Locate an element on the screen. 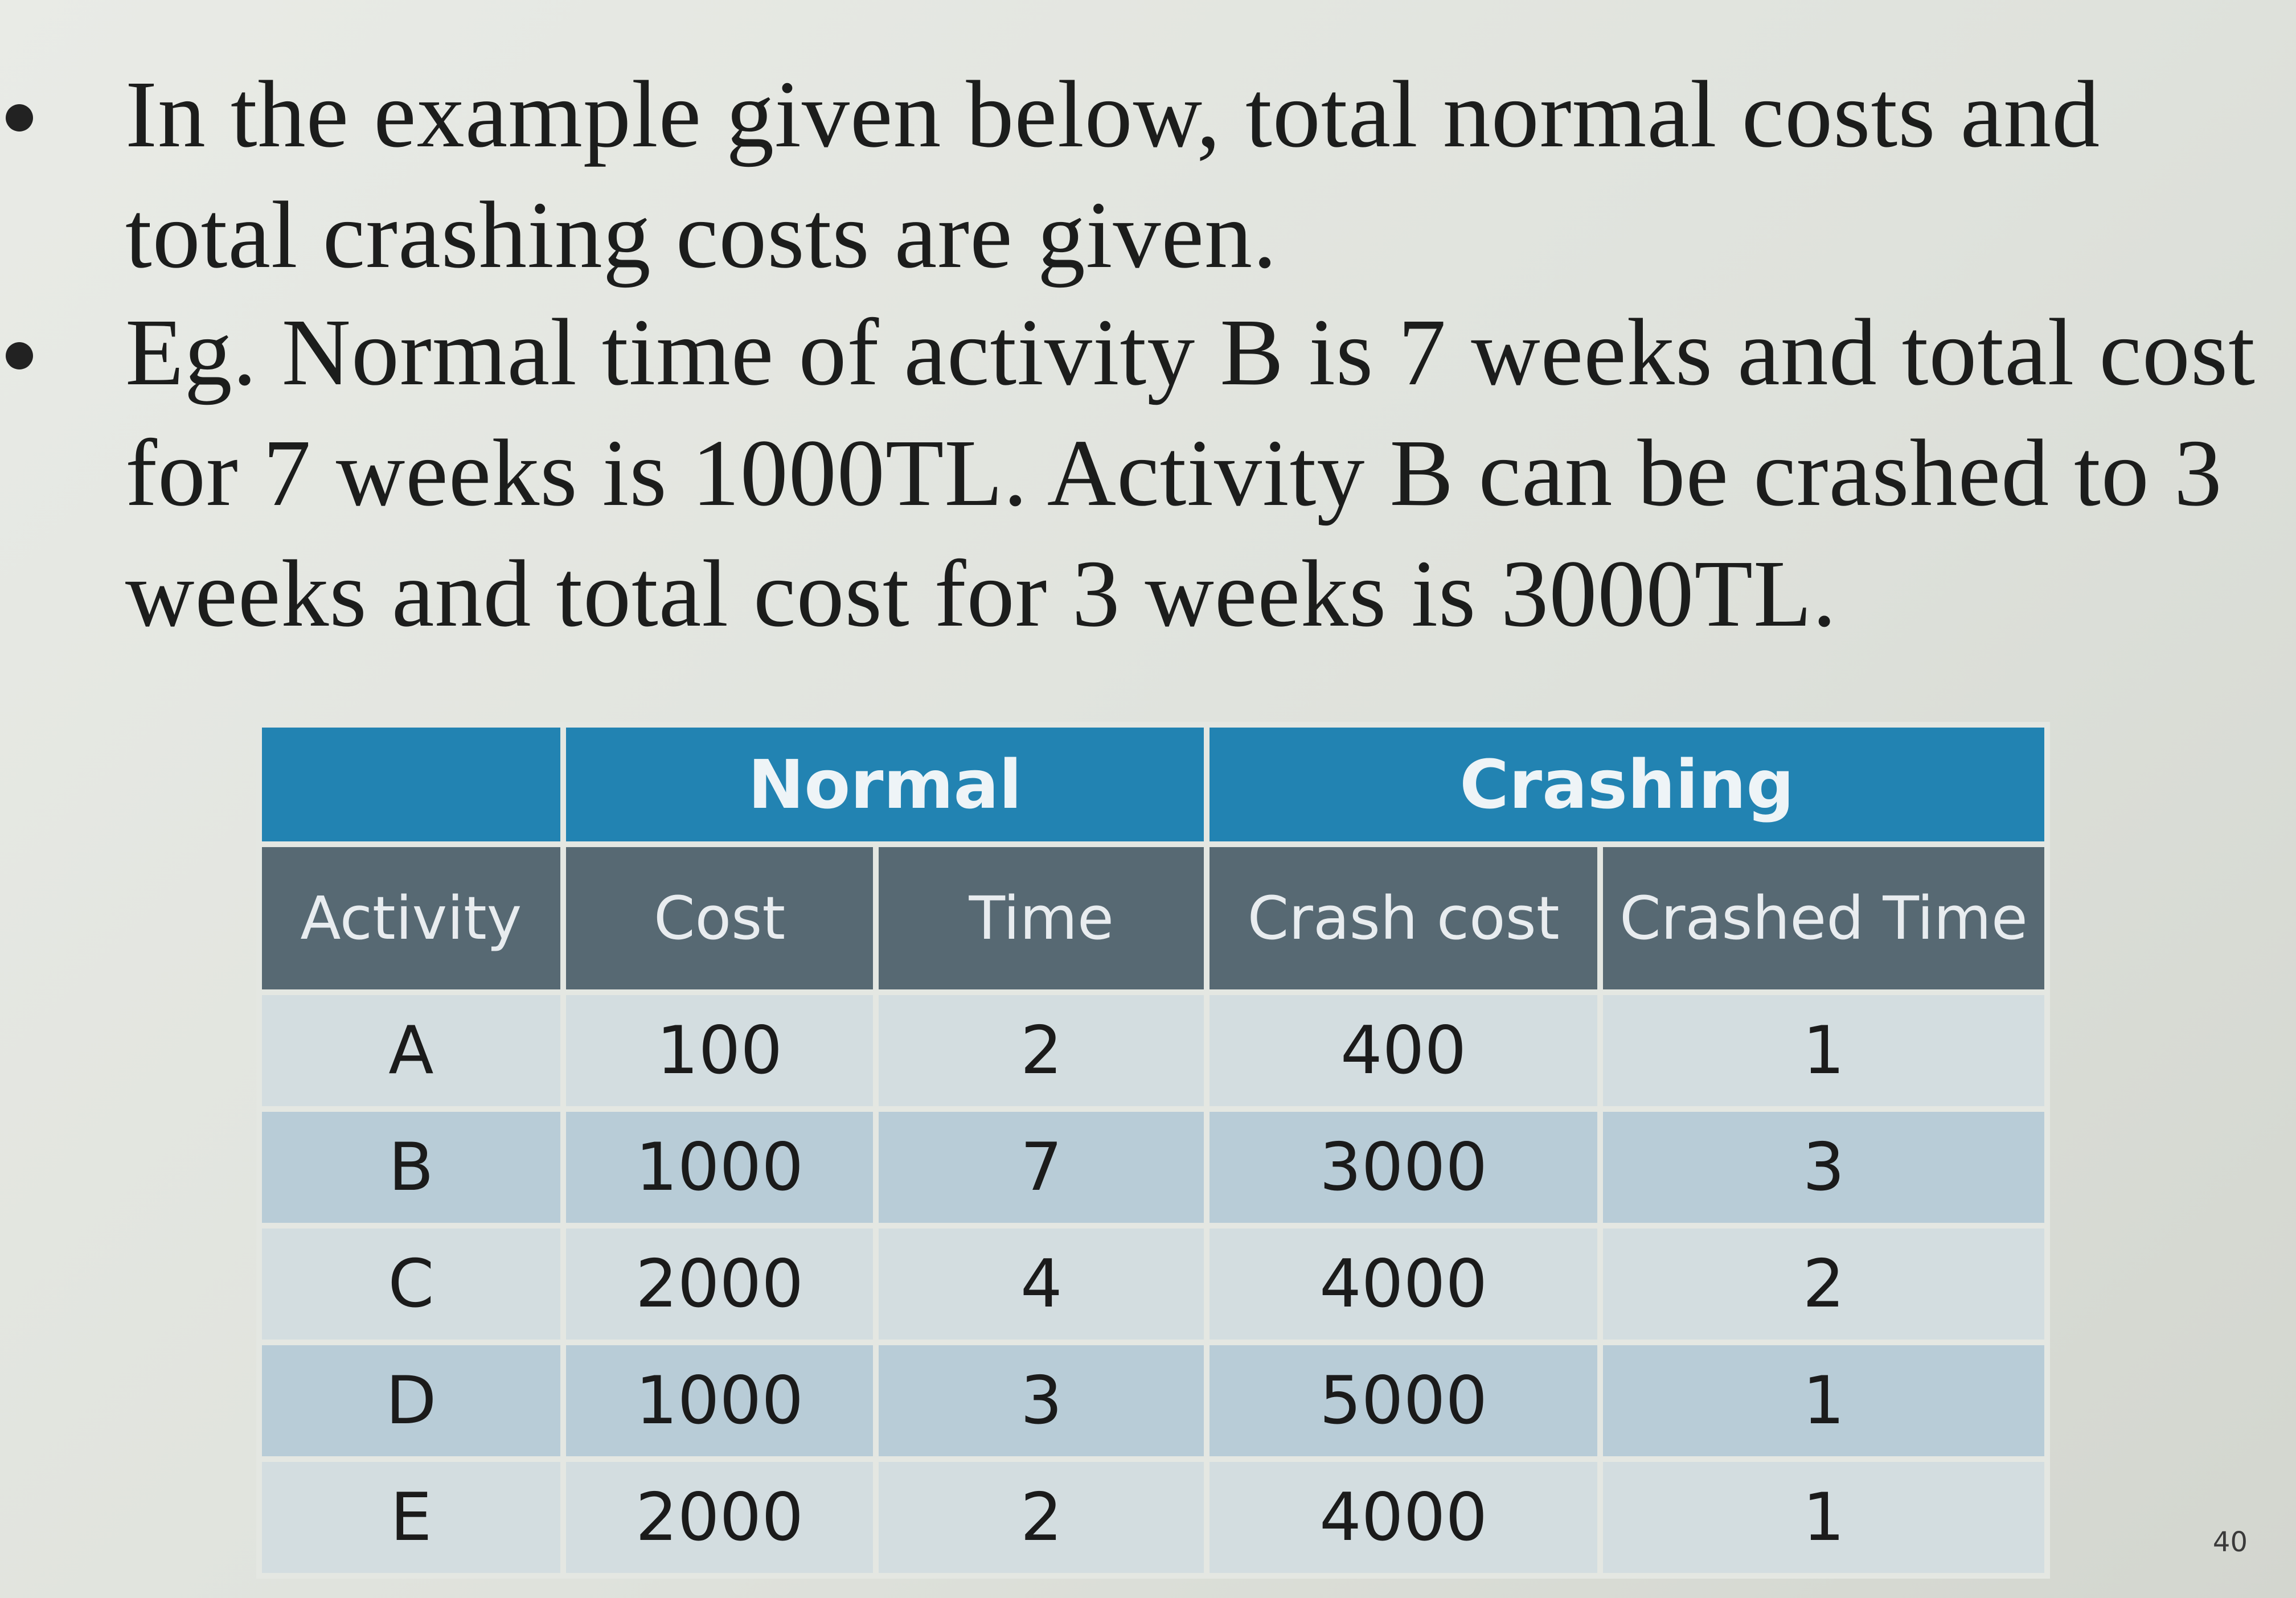 The height and width of the screenshot is (1598, 2296). table-row: C 2000 4 4000 2 is located at coordinates (1153, 1284).